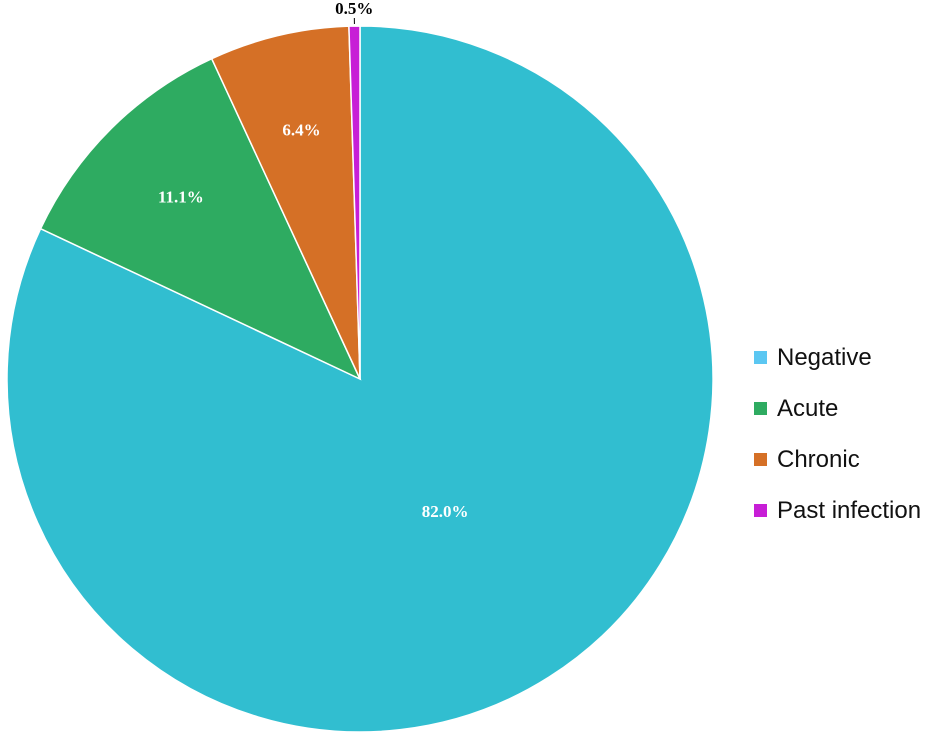 The image size is (936, 736). I want to click on legend-label-chronic: Chronic, so click(818, 459).